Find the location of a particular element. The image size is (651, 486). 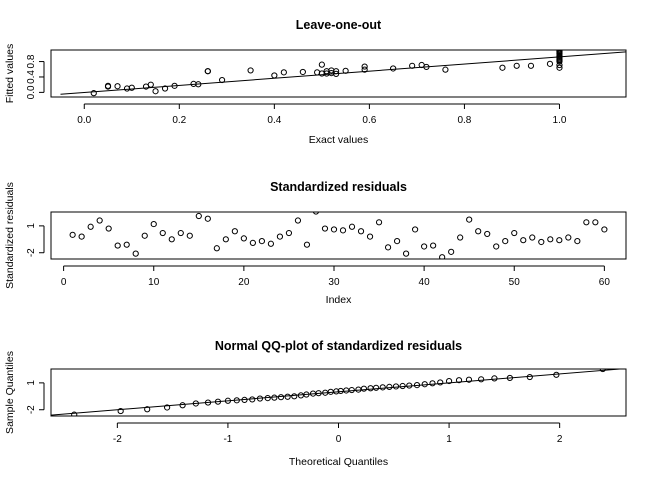

chart-title: Leave-one-out is located at coordinates (339, 25).